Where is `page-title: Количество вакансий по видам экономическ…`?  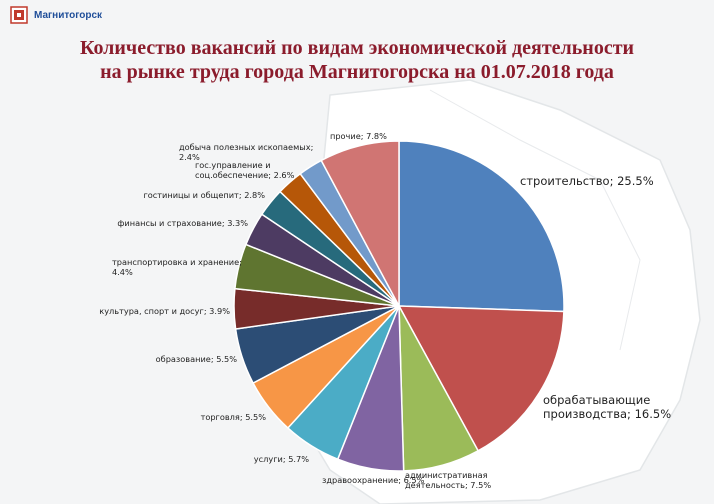 page-title: Количество вакансий по видам экономическ… is located at coordinates (357, 60).